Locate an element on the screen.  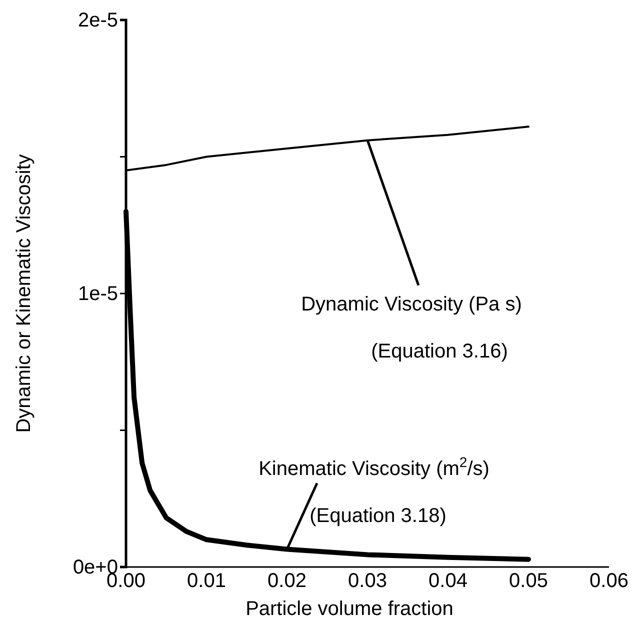
y-tick-label: 2e-5 is located at coordinates (98, 20).